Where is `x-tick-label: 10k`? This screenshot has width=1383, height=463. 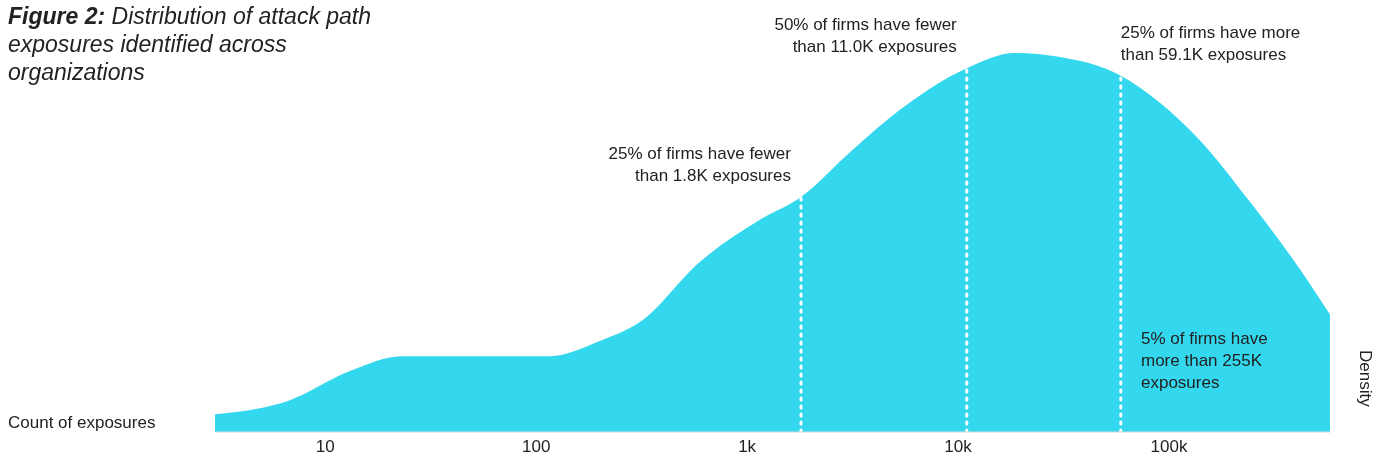 x-tick-label: 10k is located at coordinates (958, 447).